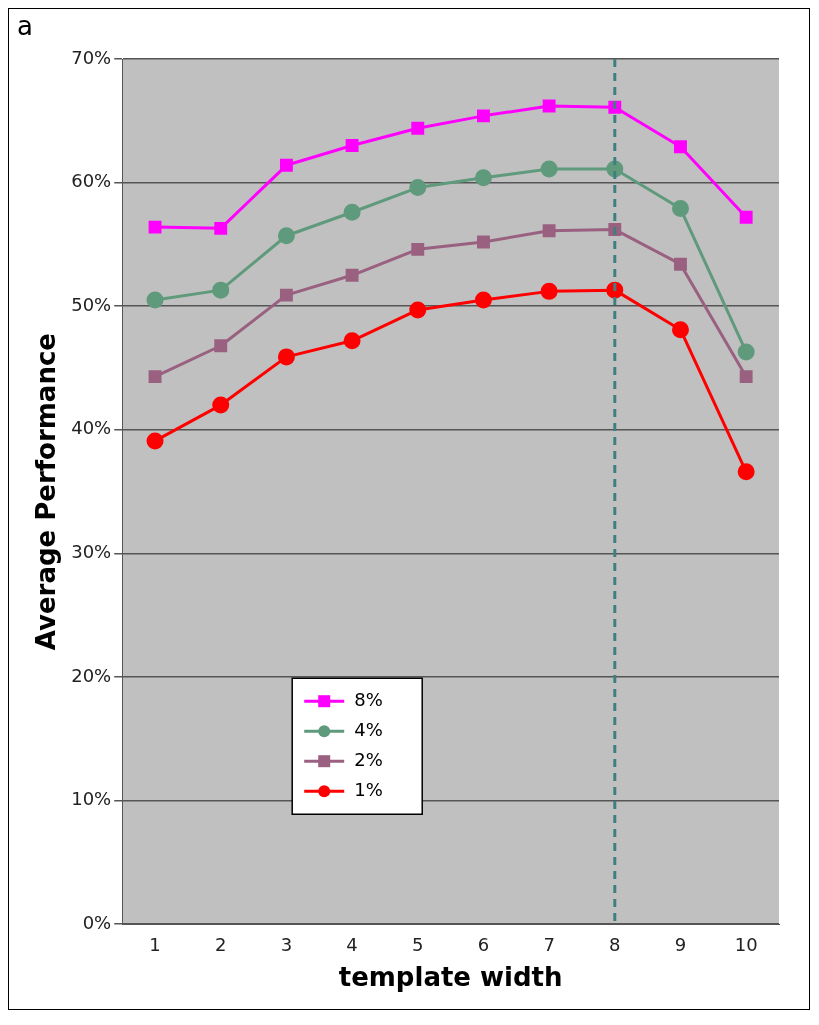 This screenshot has height=1025, width=819. I want to click on y-axis-title: Average Performance, so click(46, 492).